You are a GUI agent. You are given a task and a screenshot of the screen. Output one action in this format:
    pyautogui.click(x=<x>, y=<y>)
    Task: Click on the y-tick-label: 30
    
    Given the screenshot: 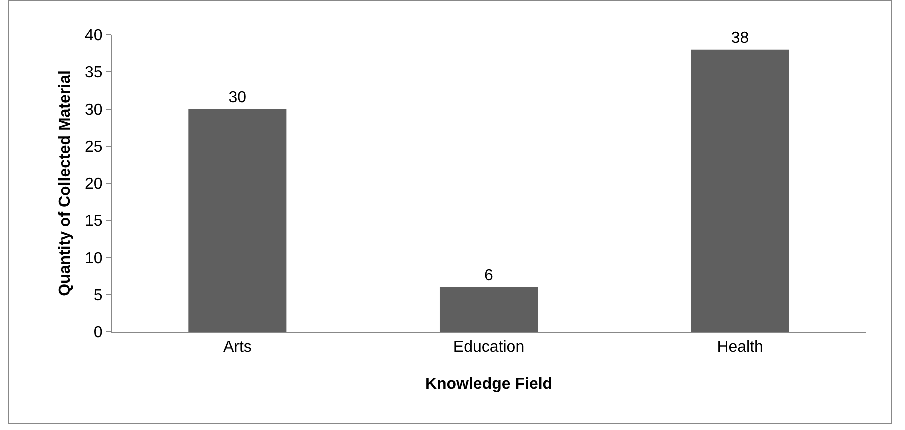 What is the action you would take?
    pyautogui.click(x=94, y=110)
    